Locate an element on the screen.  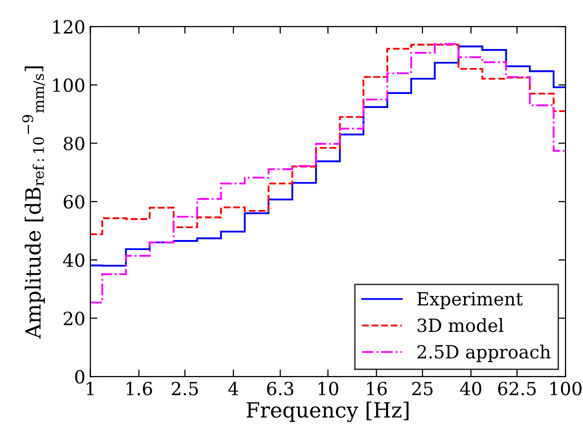
x-tick-label: 4 is located at coordinates (233, 389).